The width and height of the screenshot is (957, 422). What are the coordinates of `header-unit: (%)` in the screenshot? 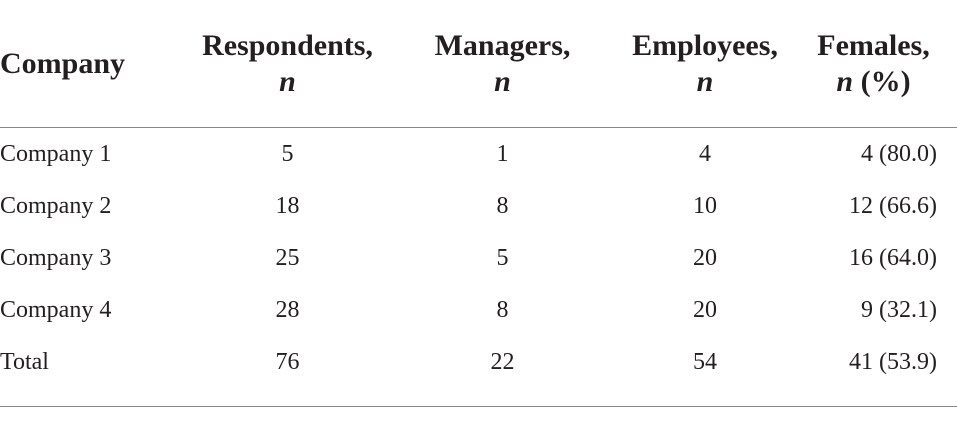 It's located at (885, 81).